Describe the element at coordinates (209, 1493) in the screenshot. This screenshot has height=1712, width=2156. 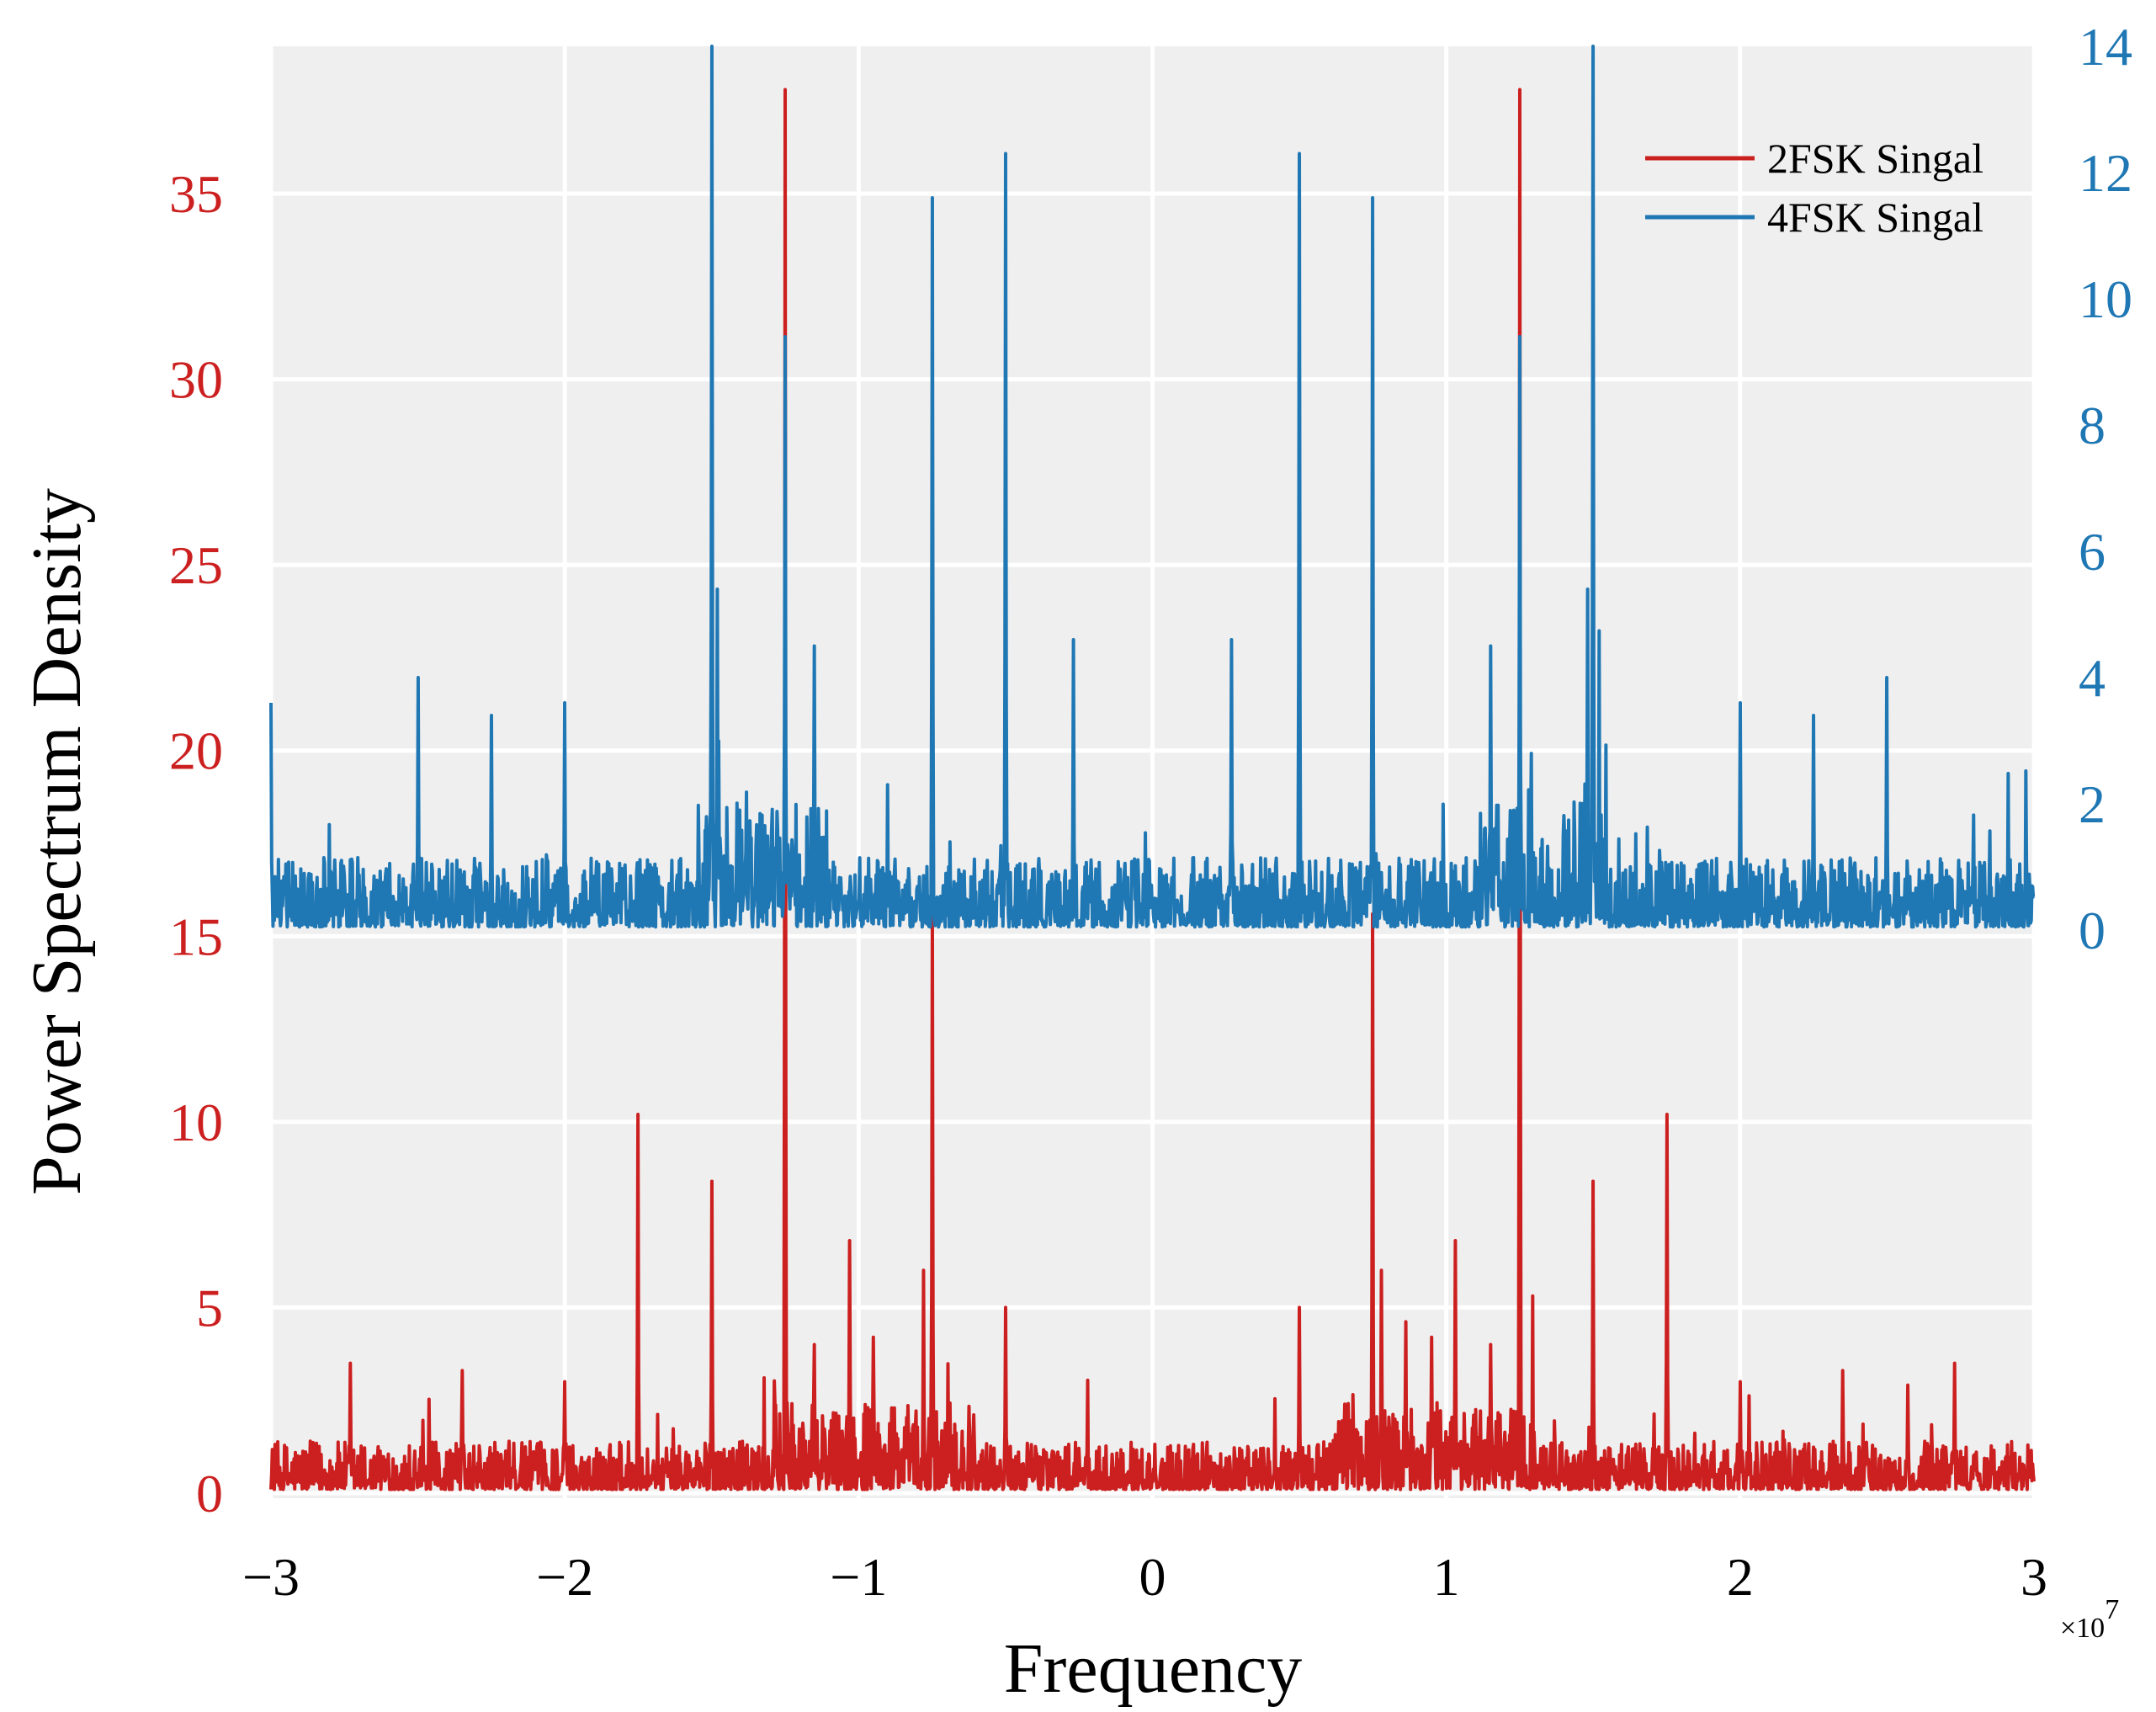
I see `y-left-tick-label: 0` at that location.